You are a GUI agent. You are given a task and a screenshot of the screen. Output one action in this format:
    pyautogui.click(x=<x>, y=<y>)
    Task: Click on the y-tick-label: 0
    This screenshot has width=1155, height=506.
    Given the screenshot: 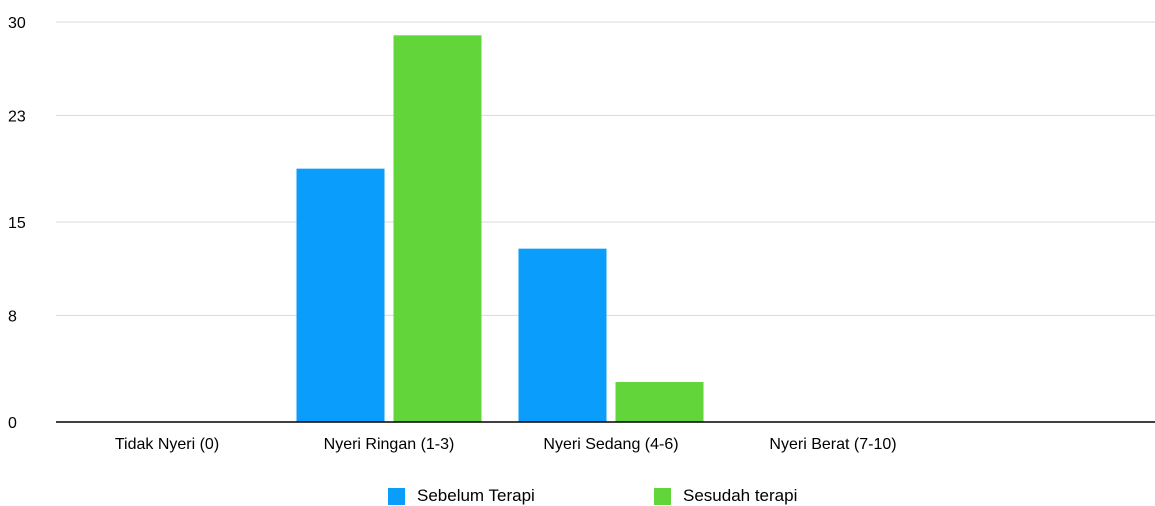 What is the action you would take?
    pyautogui.click(x=12, y=423)
    